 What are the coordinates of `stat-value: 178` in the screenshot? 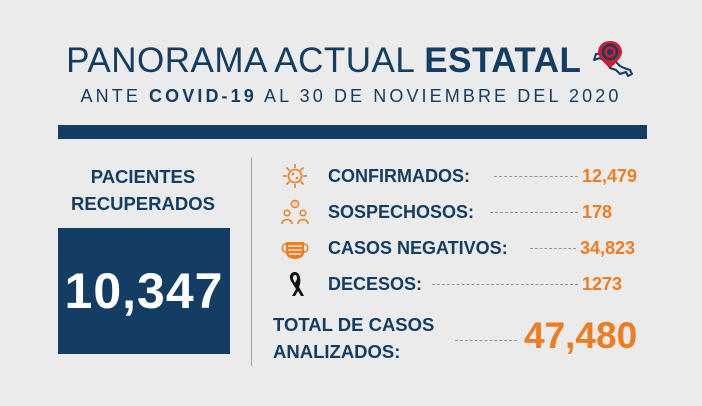 It's located at (597, 212).